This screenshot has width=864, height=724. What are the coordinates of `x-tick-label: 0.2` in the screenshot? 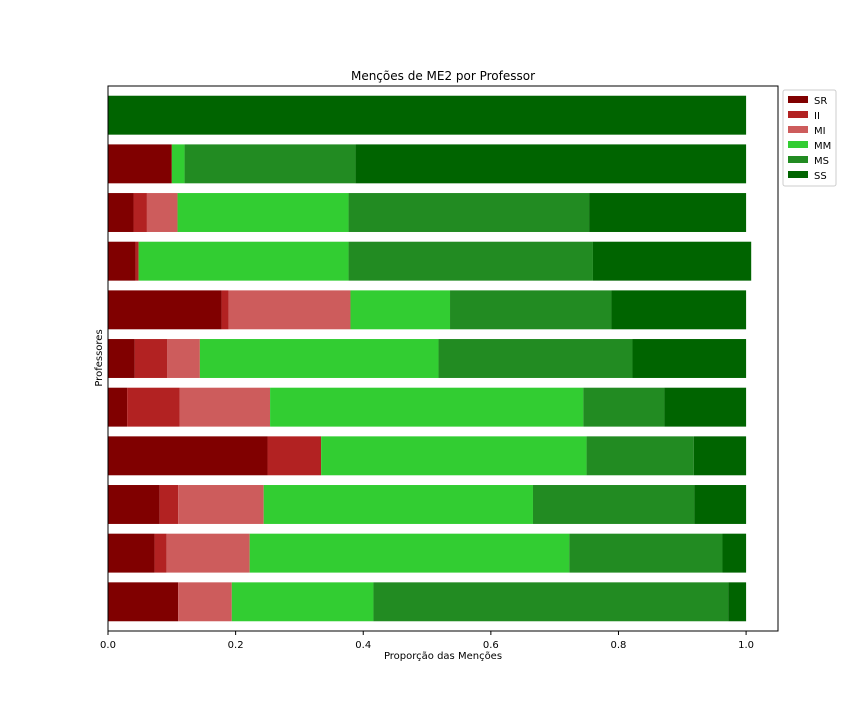 It's located at (236, 645).